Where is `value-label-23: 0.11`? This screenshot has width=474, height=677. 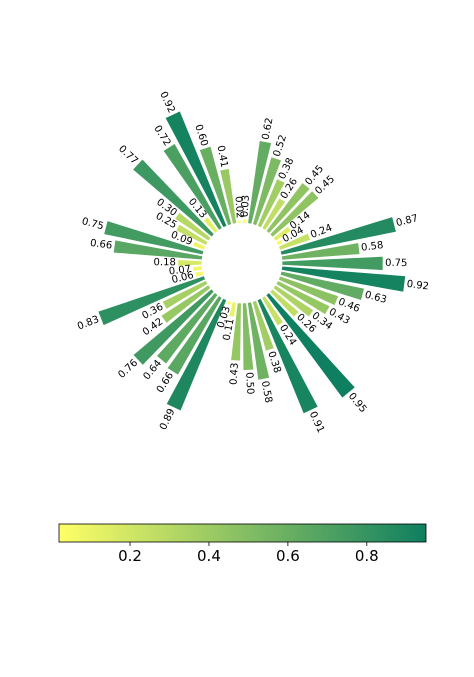 value-label-23: 0.11 is located at coordinates (229, 330).